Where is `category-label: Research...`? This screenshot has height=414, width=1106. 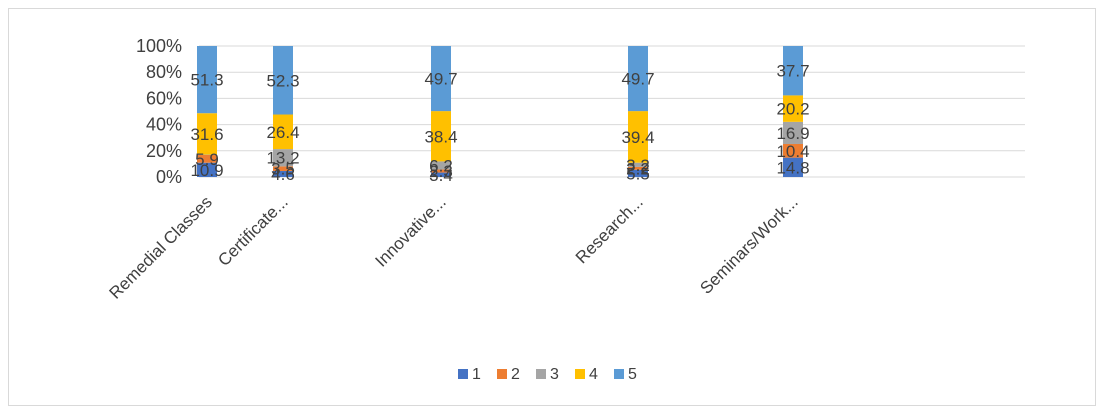
category-label: Research... is located at coordinates (609, 229).